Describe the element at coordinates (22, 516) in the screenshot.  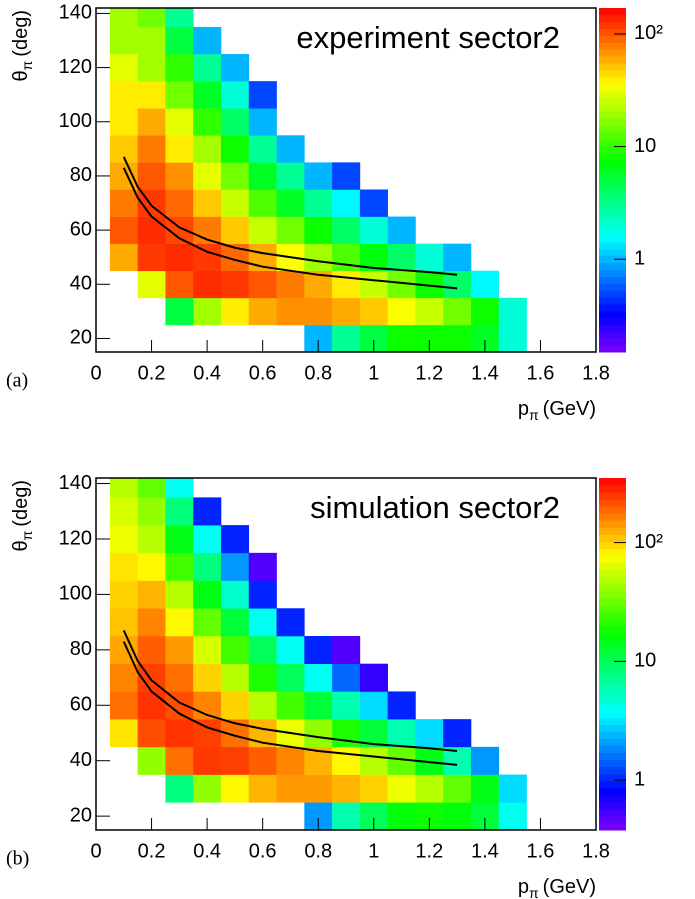
I see `y-axis-label: θπ (deg)` at that location.